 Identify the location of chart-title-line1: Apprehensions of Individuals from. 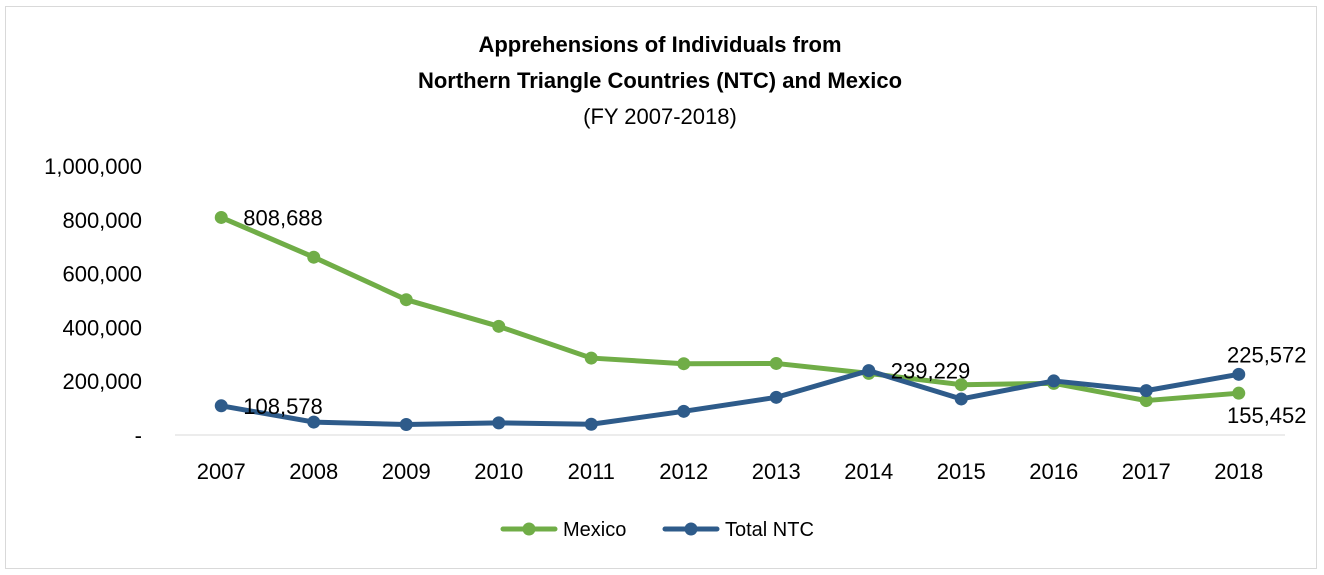
(659, 44).